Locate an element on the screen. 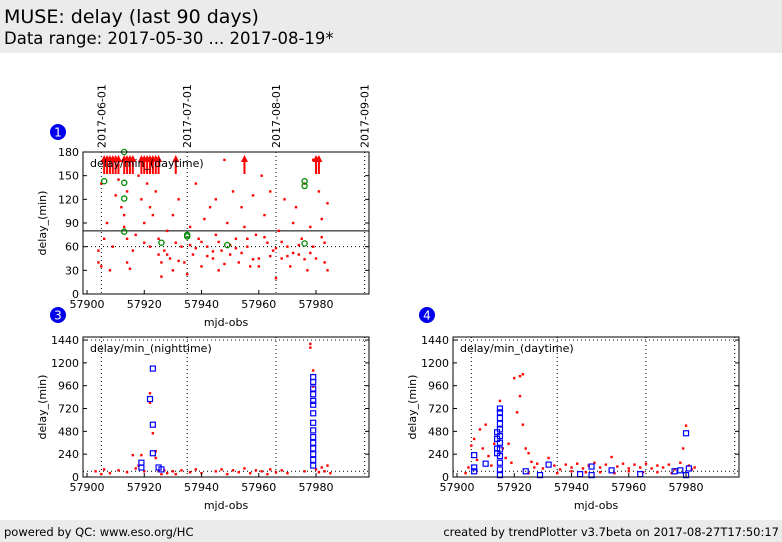 Image resolution: width=782 pixels, height=542 pixels. x-tick-label: 57900 is located at coordinates (87, 304).